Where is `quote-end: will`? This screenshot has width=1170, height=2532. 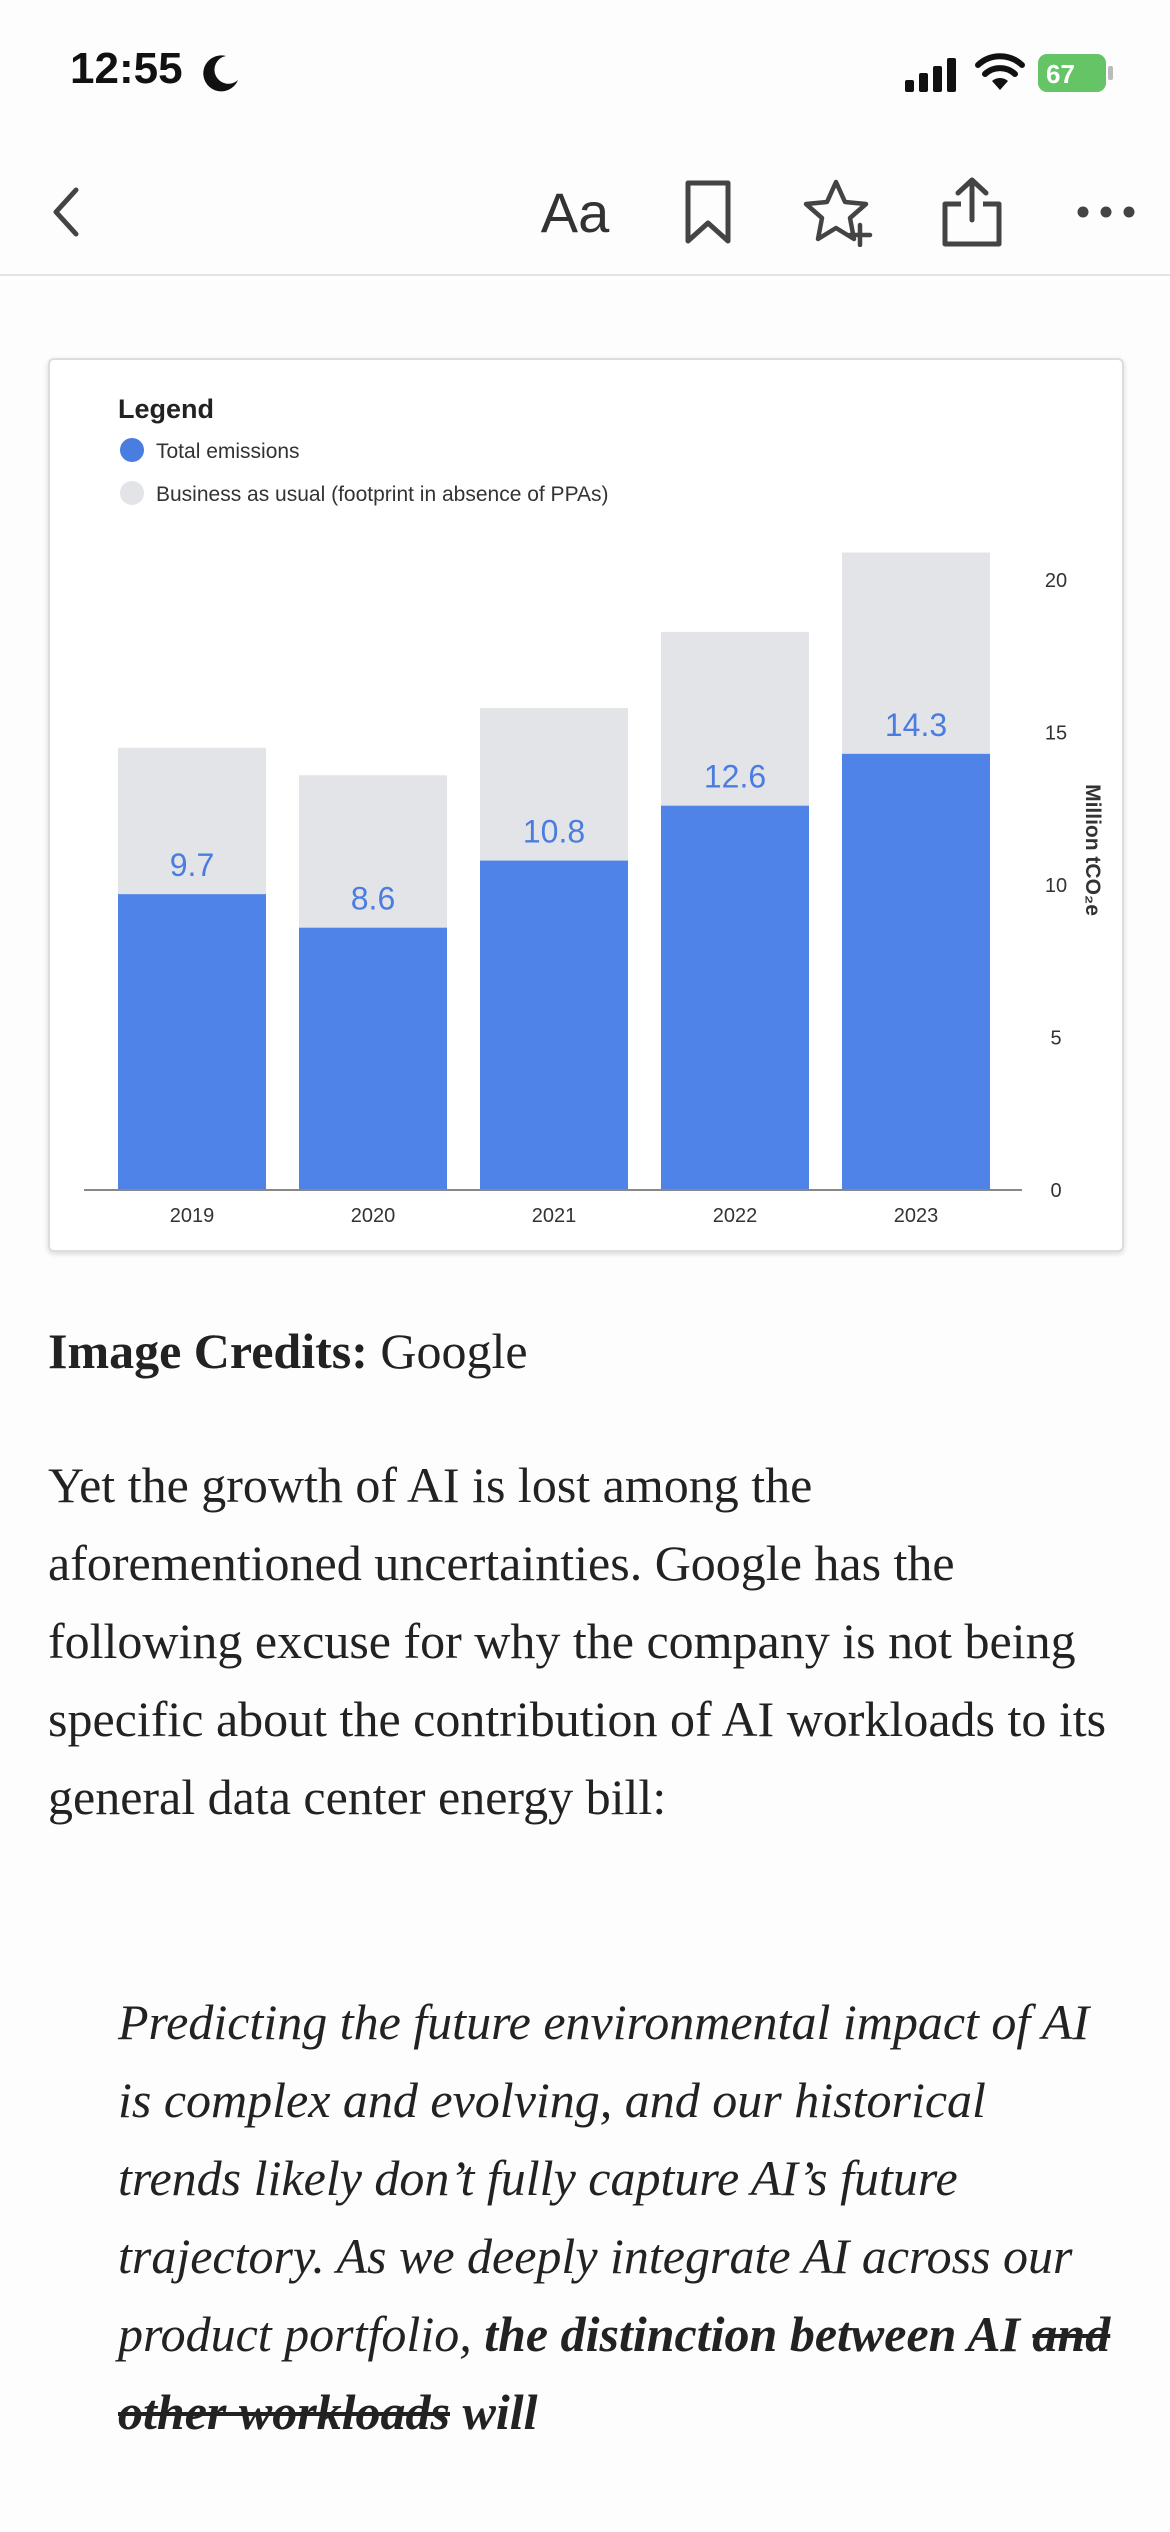
quote-end: will is located at coordinates (494, 2412).